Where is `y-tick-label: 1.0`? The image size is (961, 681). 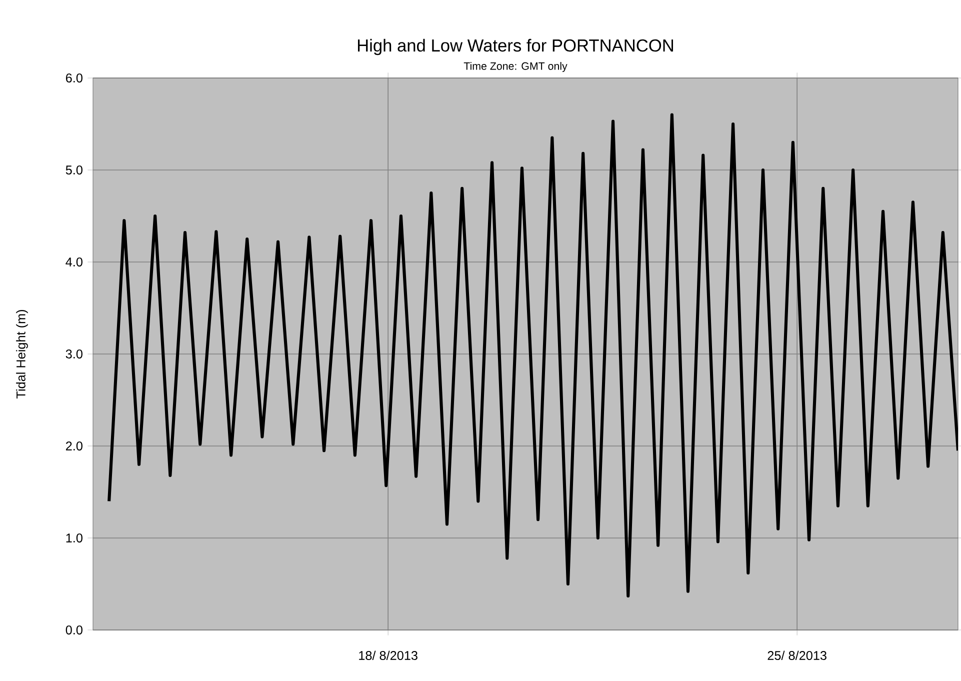
y-tick-label: 1.0 is located at coordinates (74, 538).